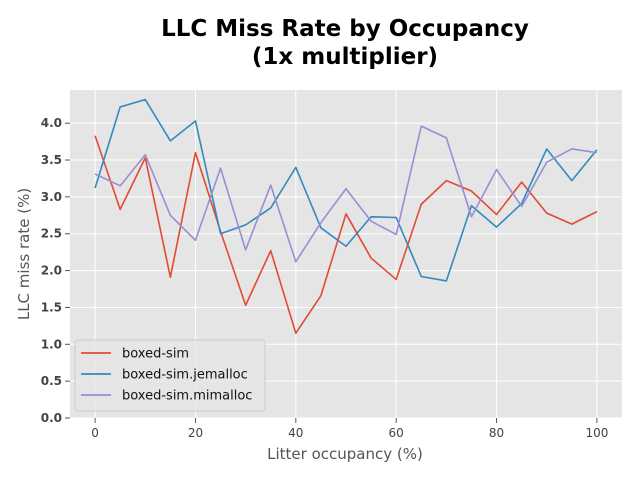 This screenshot has height=480, width=640. What do you see at coordinates (185, 375) in the screenshot?
I see `legend-entry: boxed-sim.jemalloc` at bounding box center [185, 375].